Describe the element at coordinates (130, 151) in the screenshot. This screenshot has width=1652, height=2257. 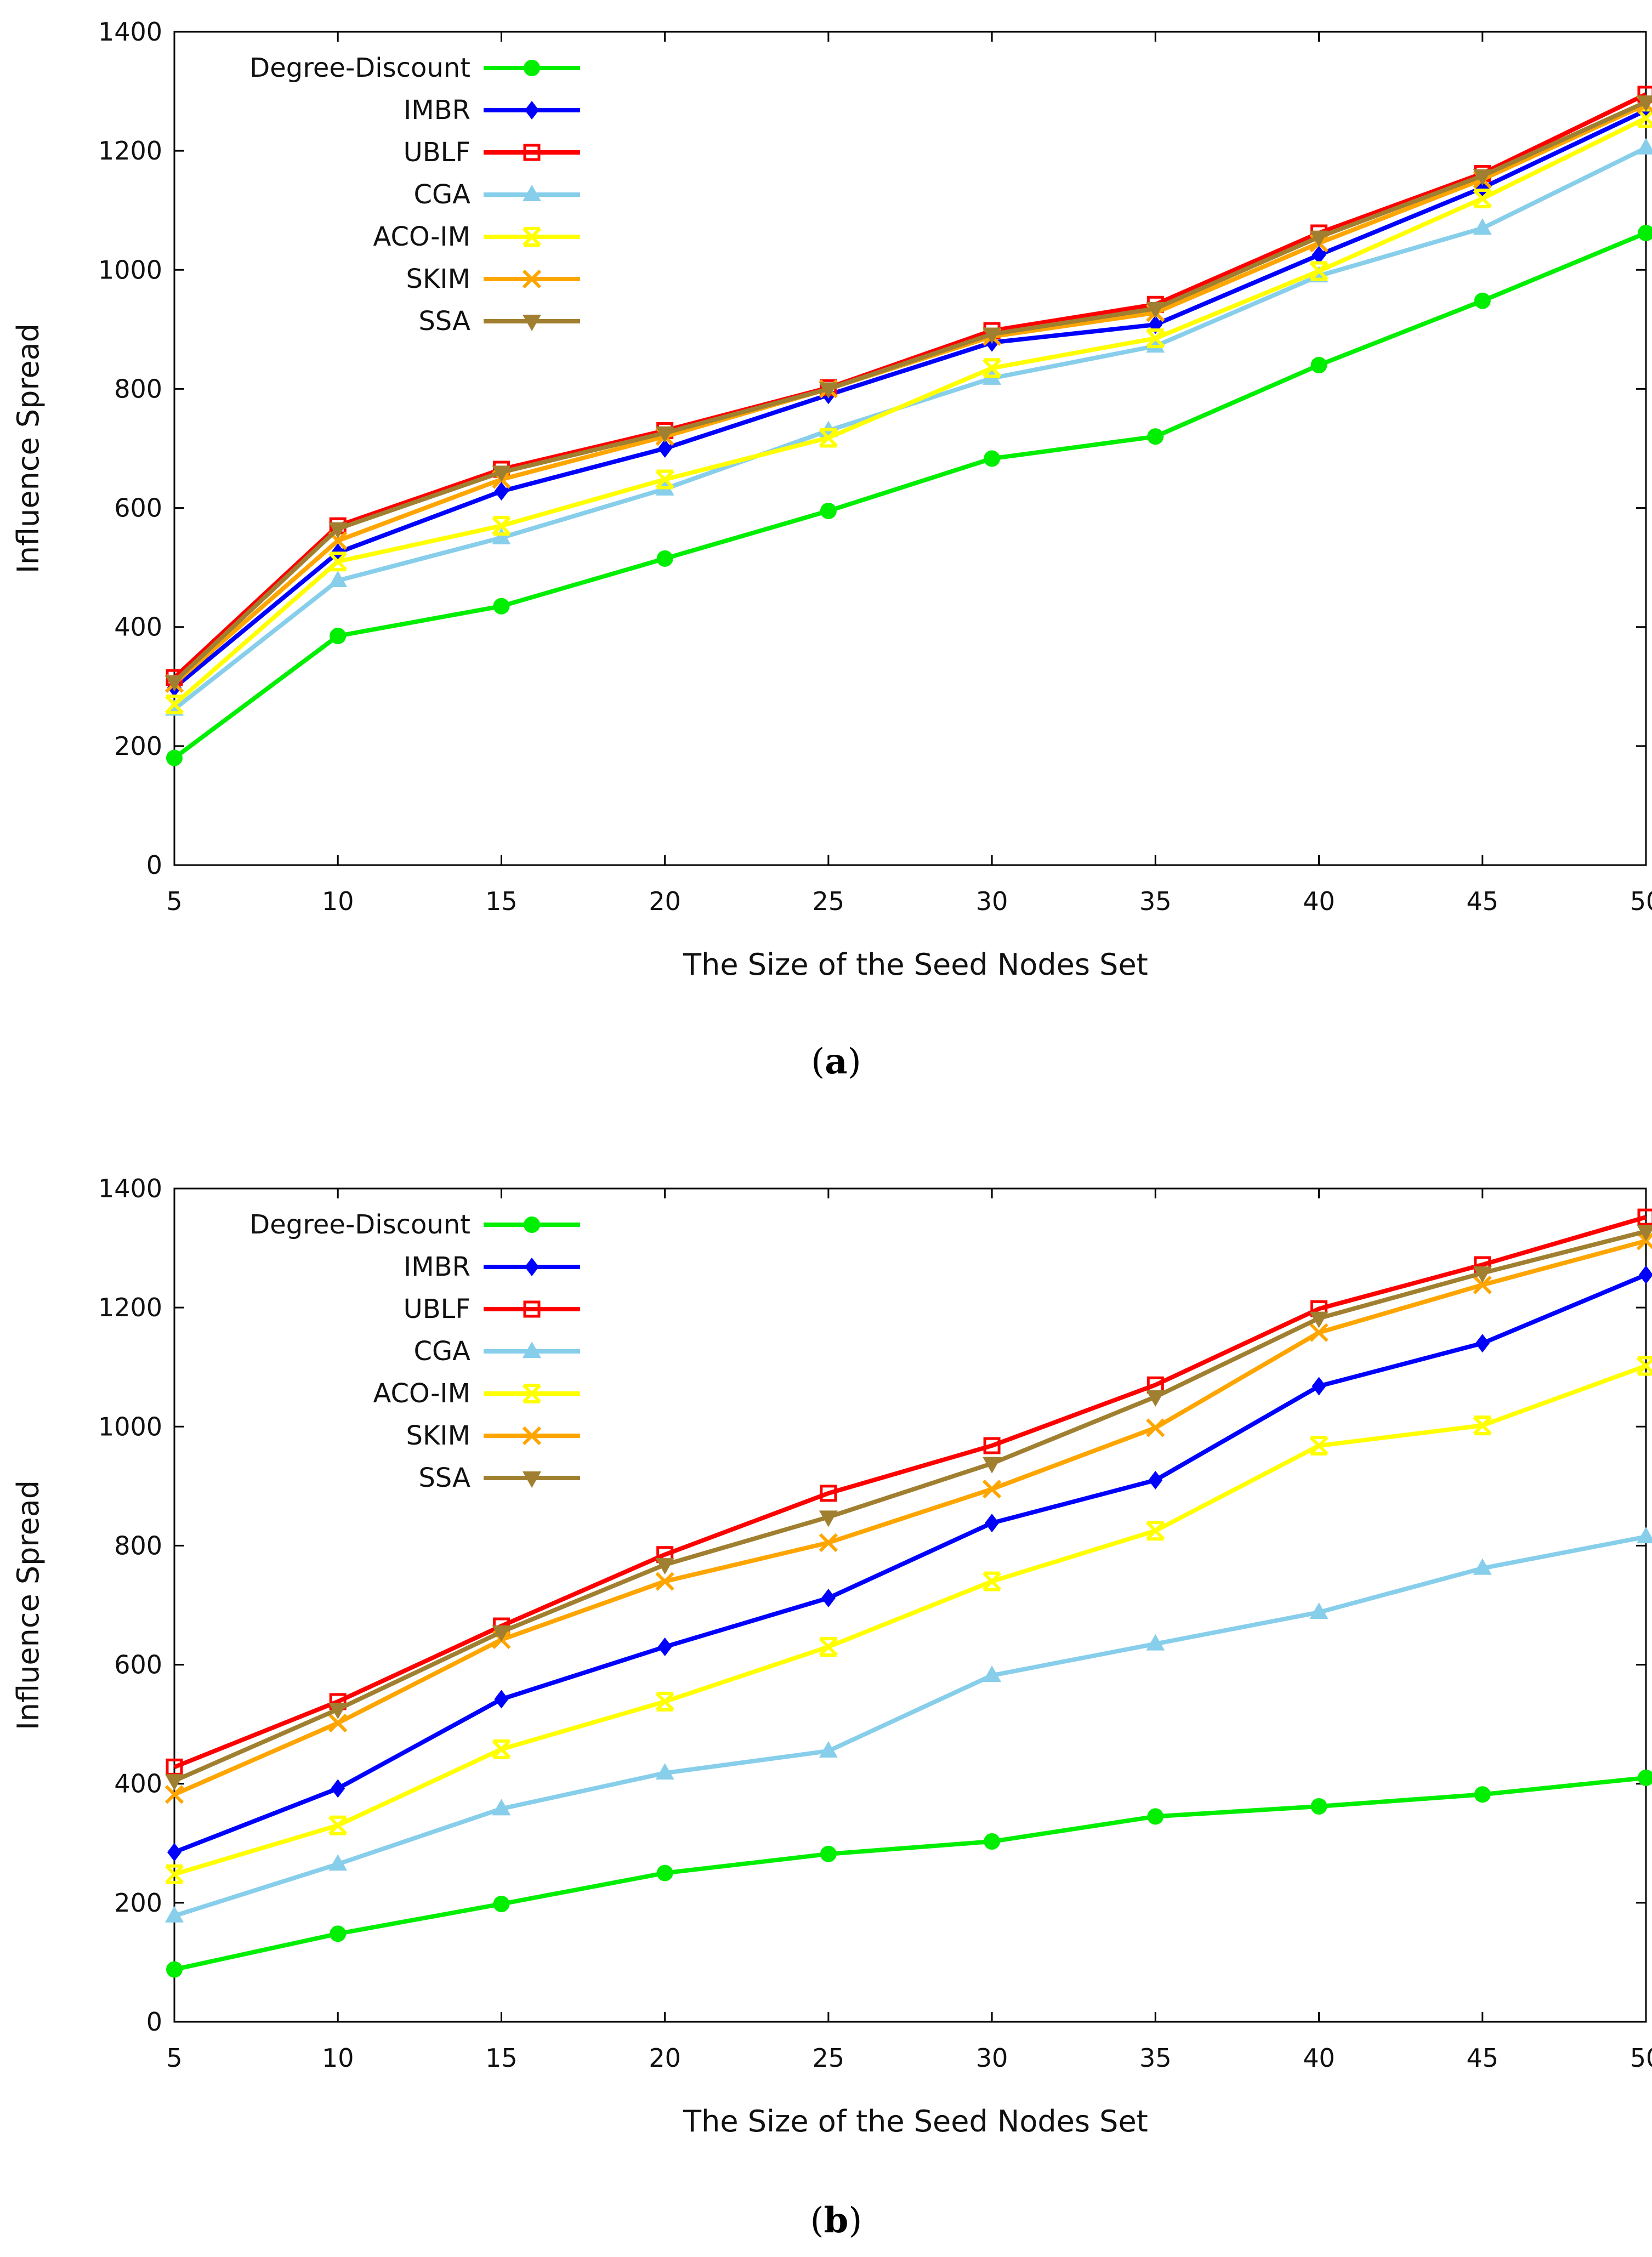
I see `y-tick-label: 1200` at that location.